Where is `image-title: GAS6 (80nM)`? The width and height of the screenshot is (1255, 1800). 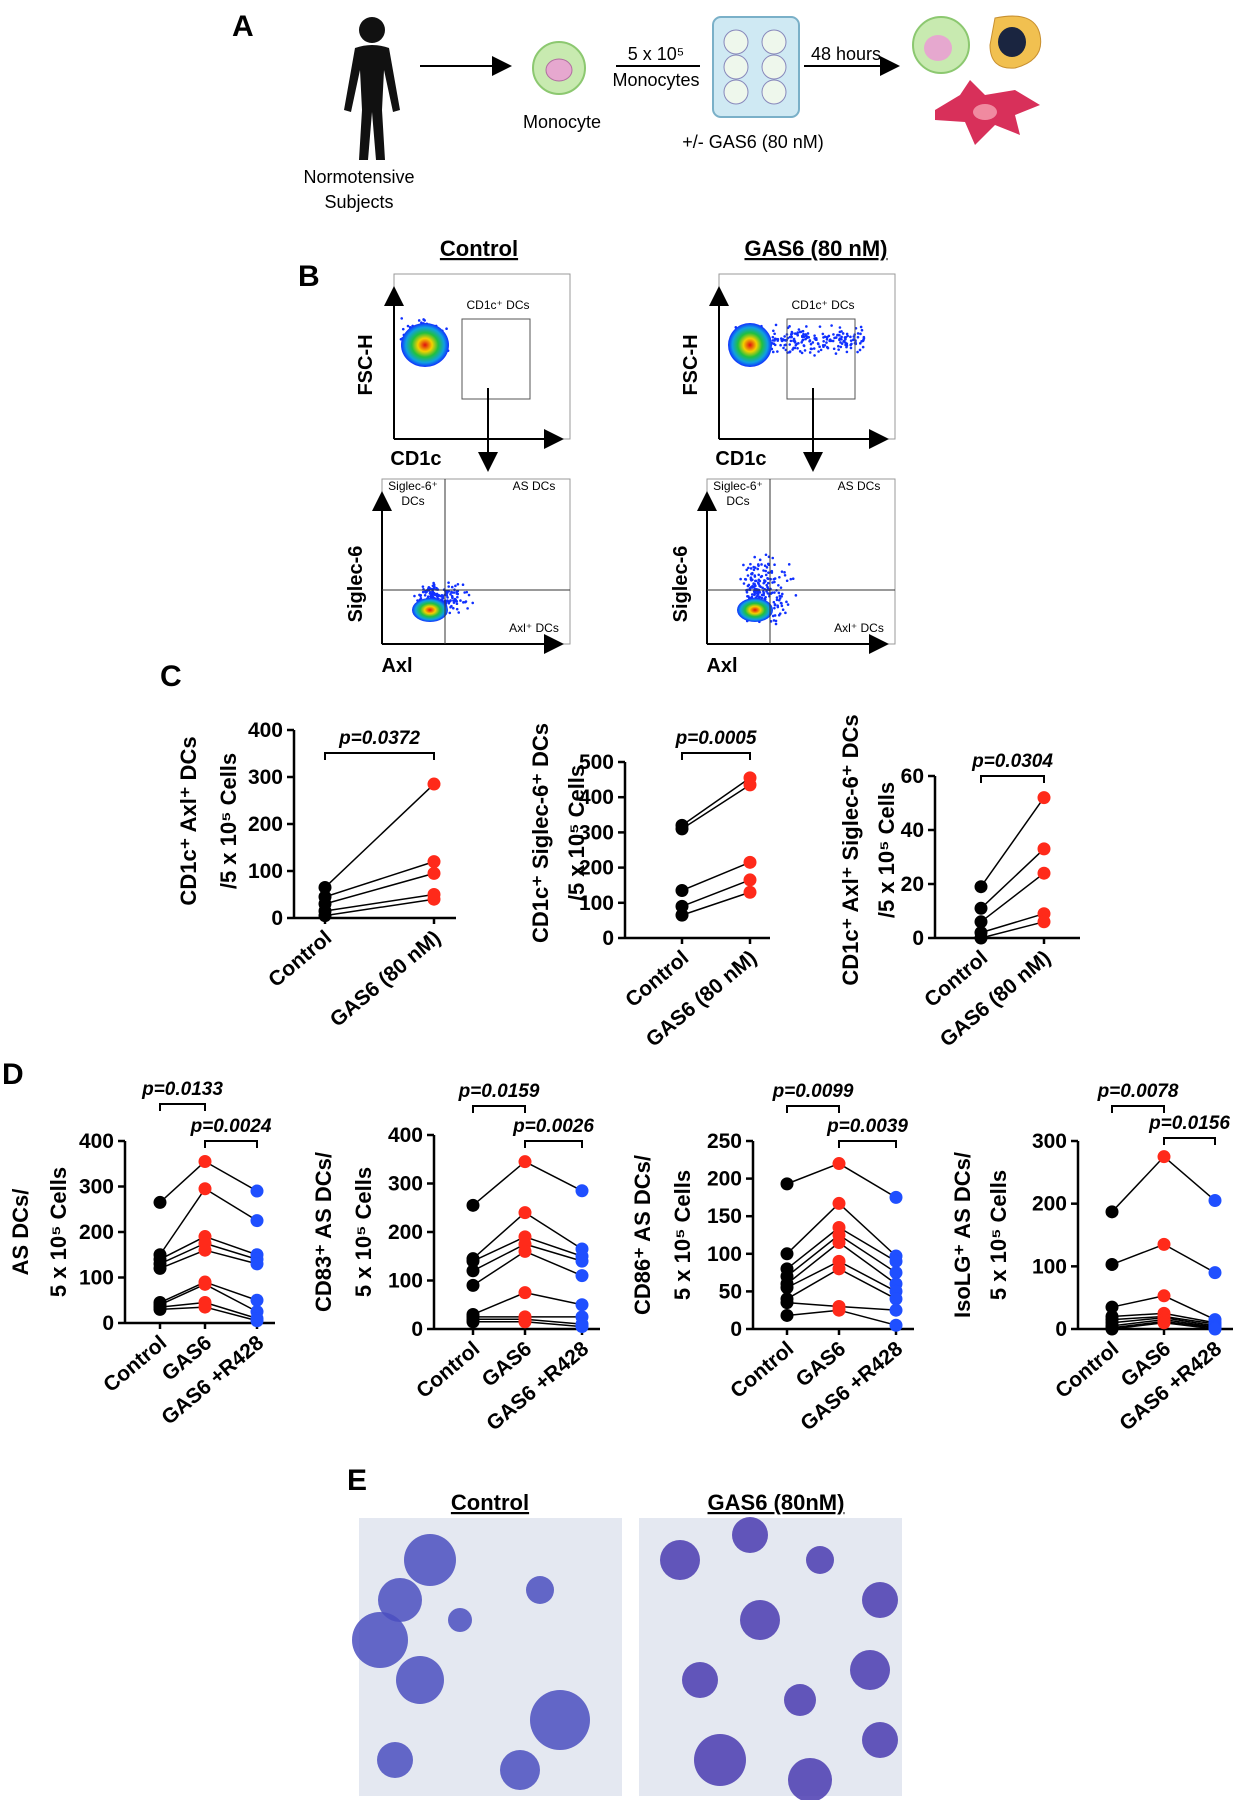
image-title: GAS6 (80nM) is located at coordinates (776, 1502).